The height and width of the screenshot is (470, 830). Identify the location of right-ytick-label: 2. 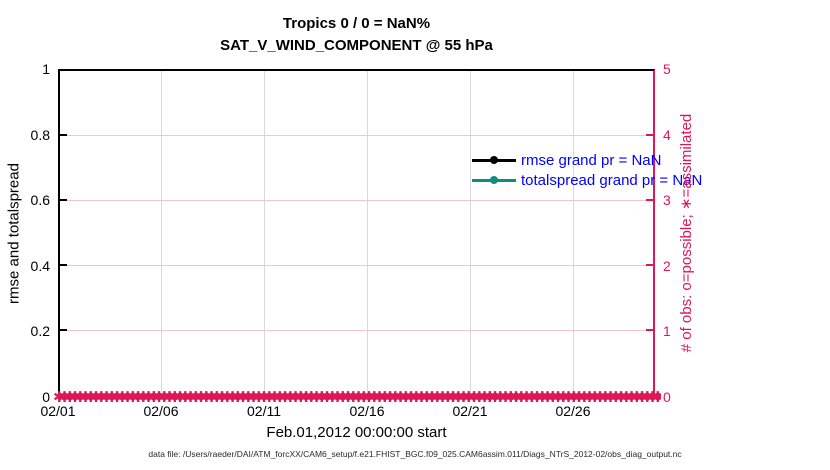
(667, 266).